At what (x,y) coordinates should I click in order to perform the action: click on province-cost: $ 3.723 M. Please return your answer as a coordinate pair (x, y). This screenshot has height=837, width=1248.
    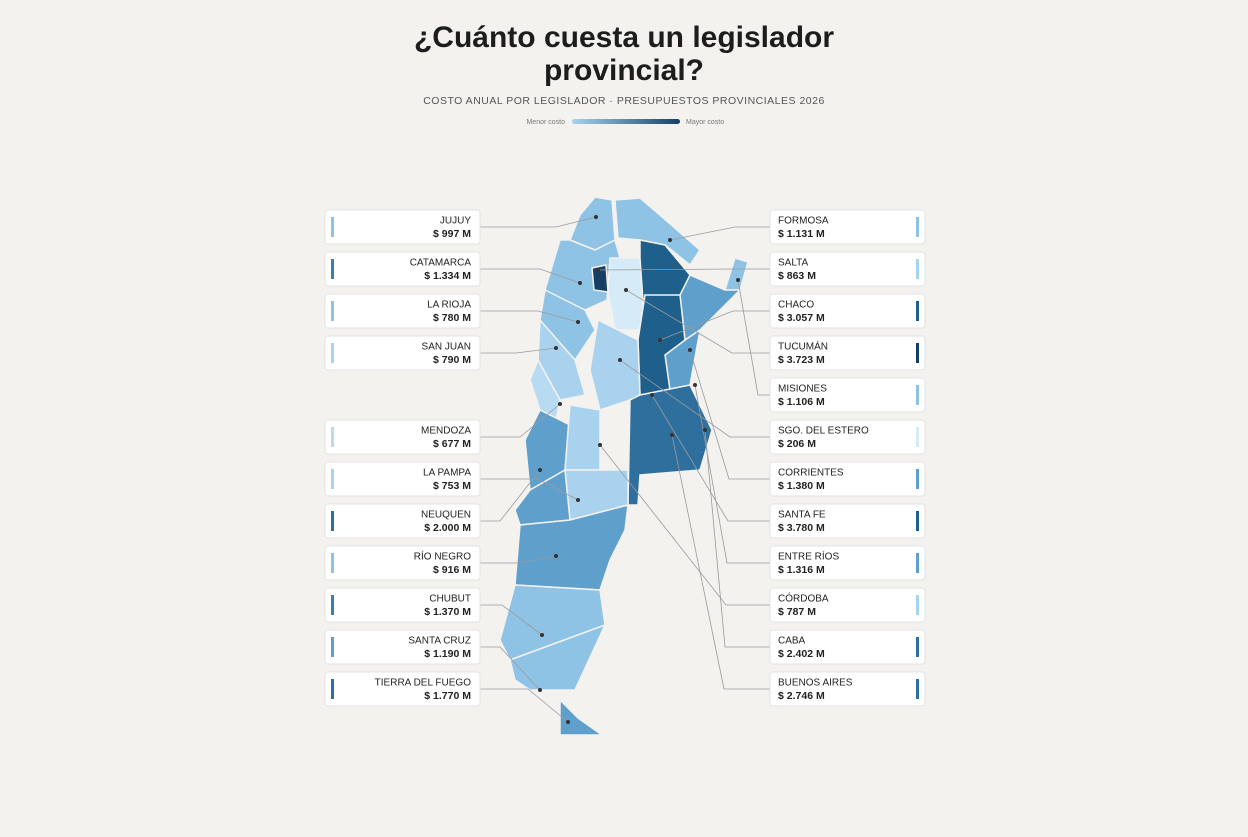
    Looking at the image, I should click on (801, 360).